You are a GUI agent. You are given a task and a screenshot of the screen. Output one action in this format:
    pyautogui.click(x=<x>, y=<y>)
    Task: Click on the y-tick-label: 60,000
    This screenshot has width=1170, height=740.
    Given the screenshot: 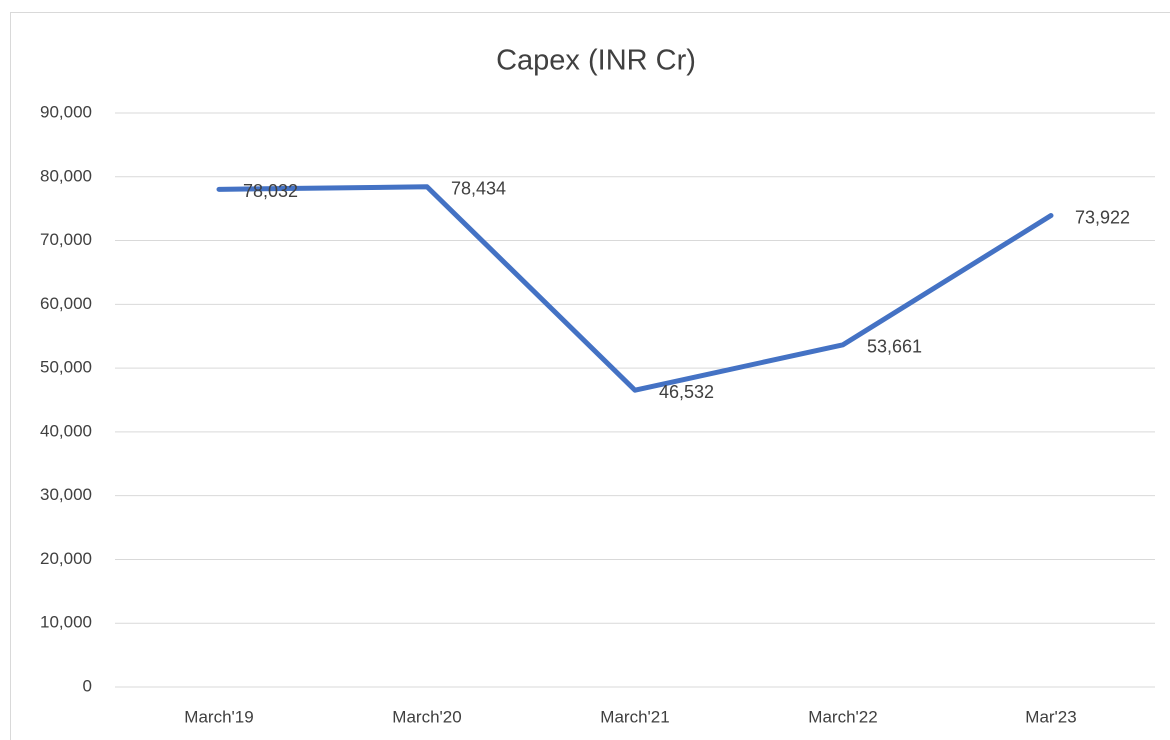 What is the action you would take?
    pyautogui.click(x=66, y=303)
    